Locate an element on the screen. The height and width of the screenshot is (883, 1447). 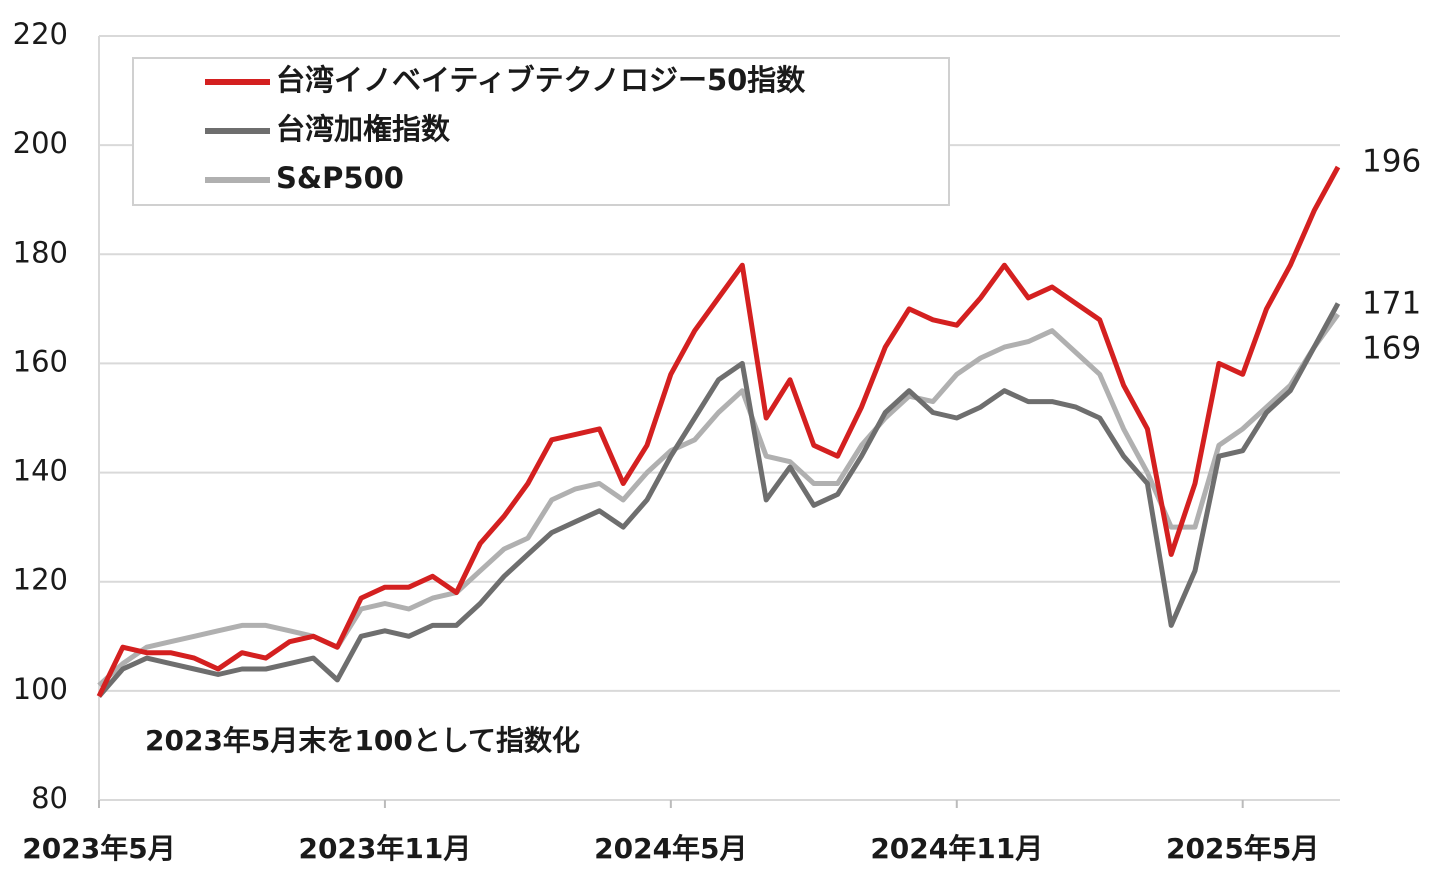
x-tick-label: 2024年5月 is located at coordinates (670, 848).